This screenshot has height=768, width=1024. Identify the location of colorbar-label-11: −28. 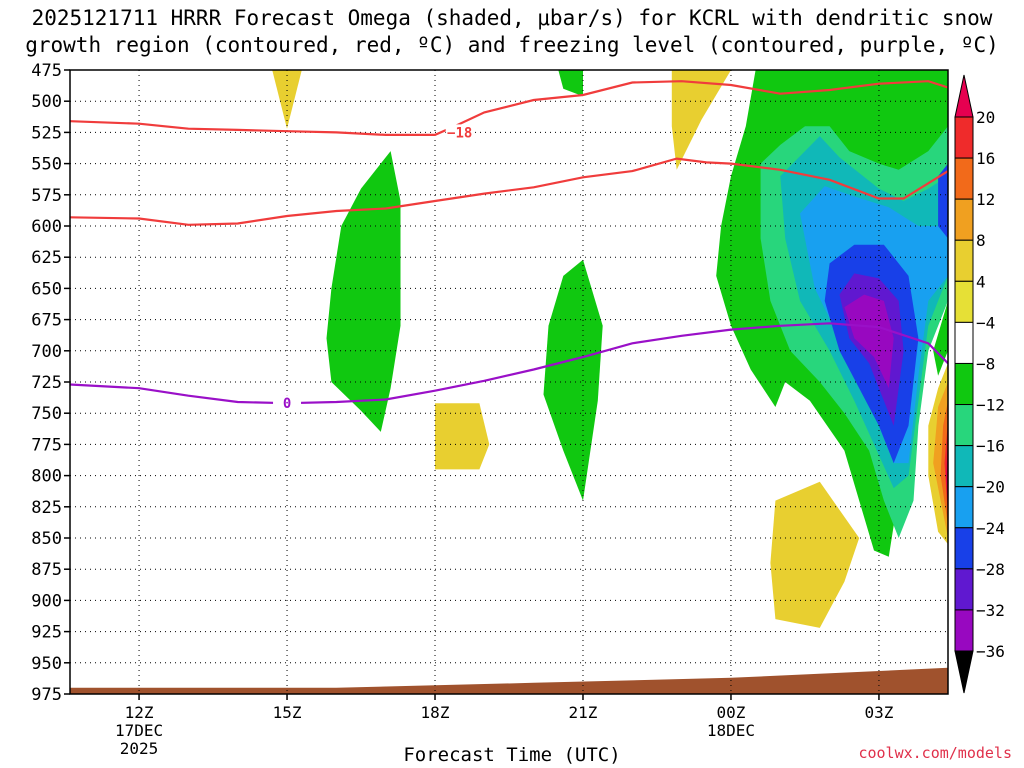
(990, 569).